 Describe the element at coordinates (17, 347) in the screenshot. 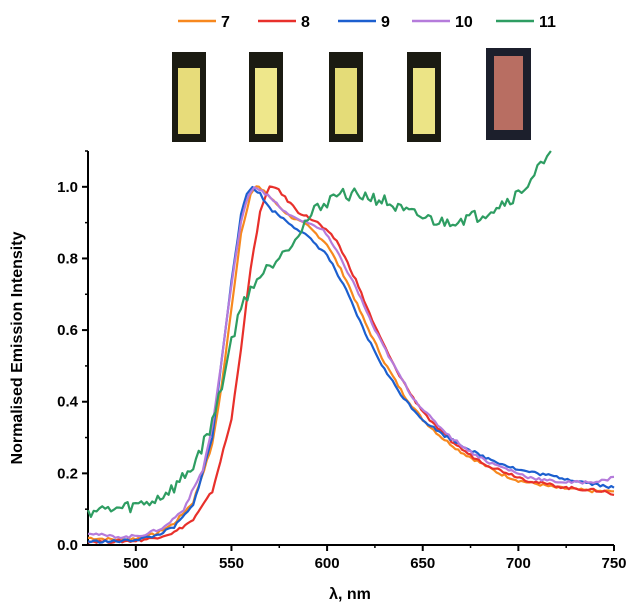

I see `y-axis-title: Normalised Emission Intensity` at that location.